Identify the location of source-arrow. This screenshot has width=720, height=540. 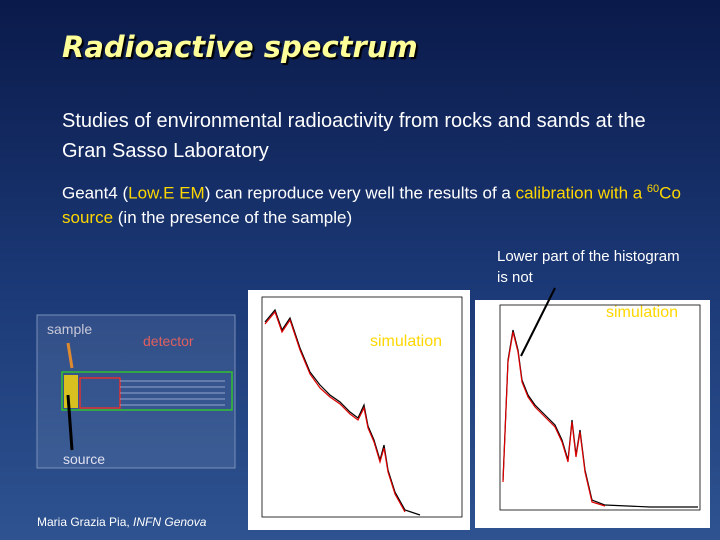
(70, 422).